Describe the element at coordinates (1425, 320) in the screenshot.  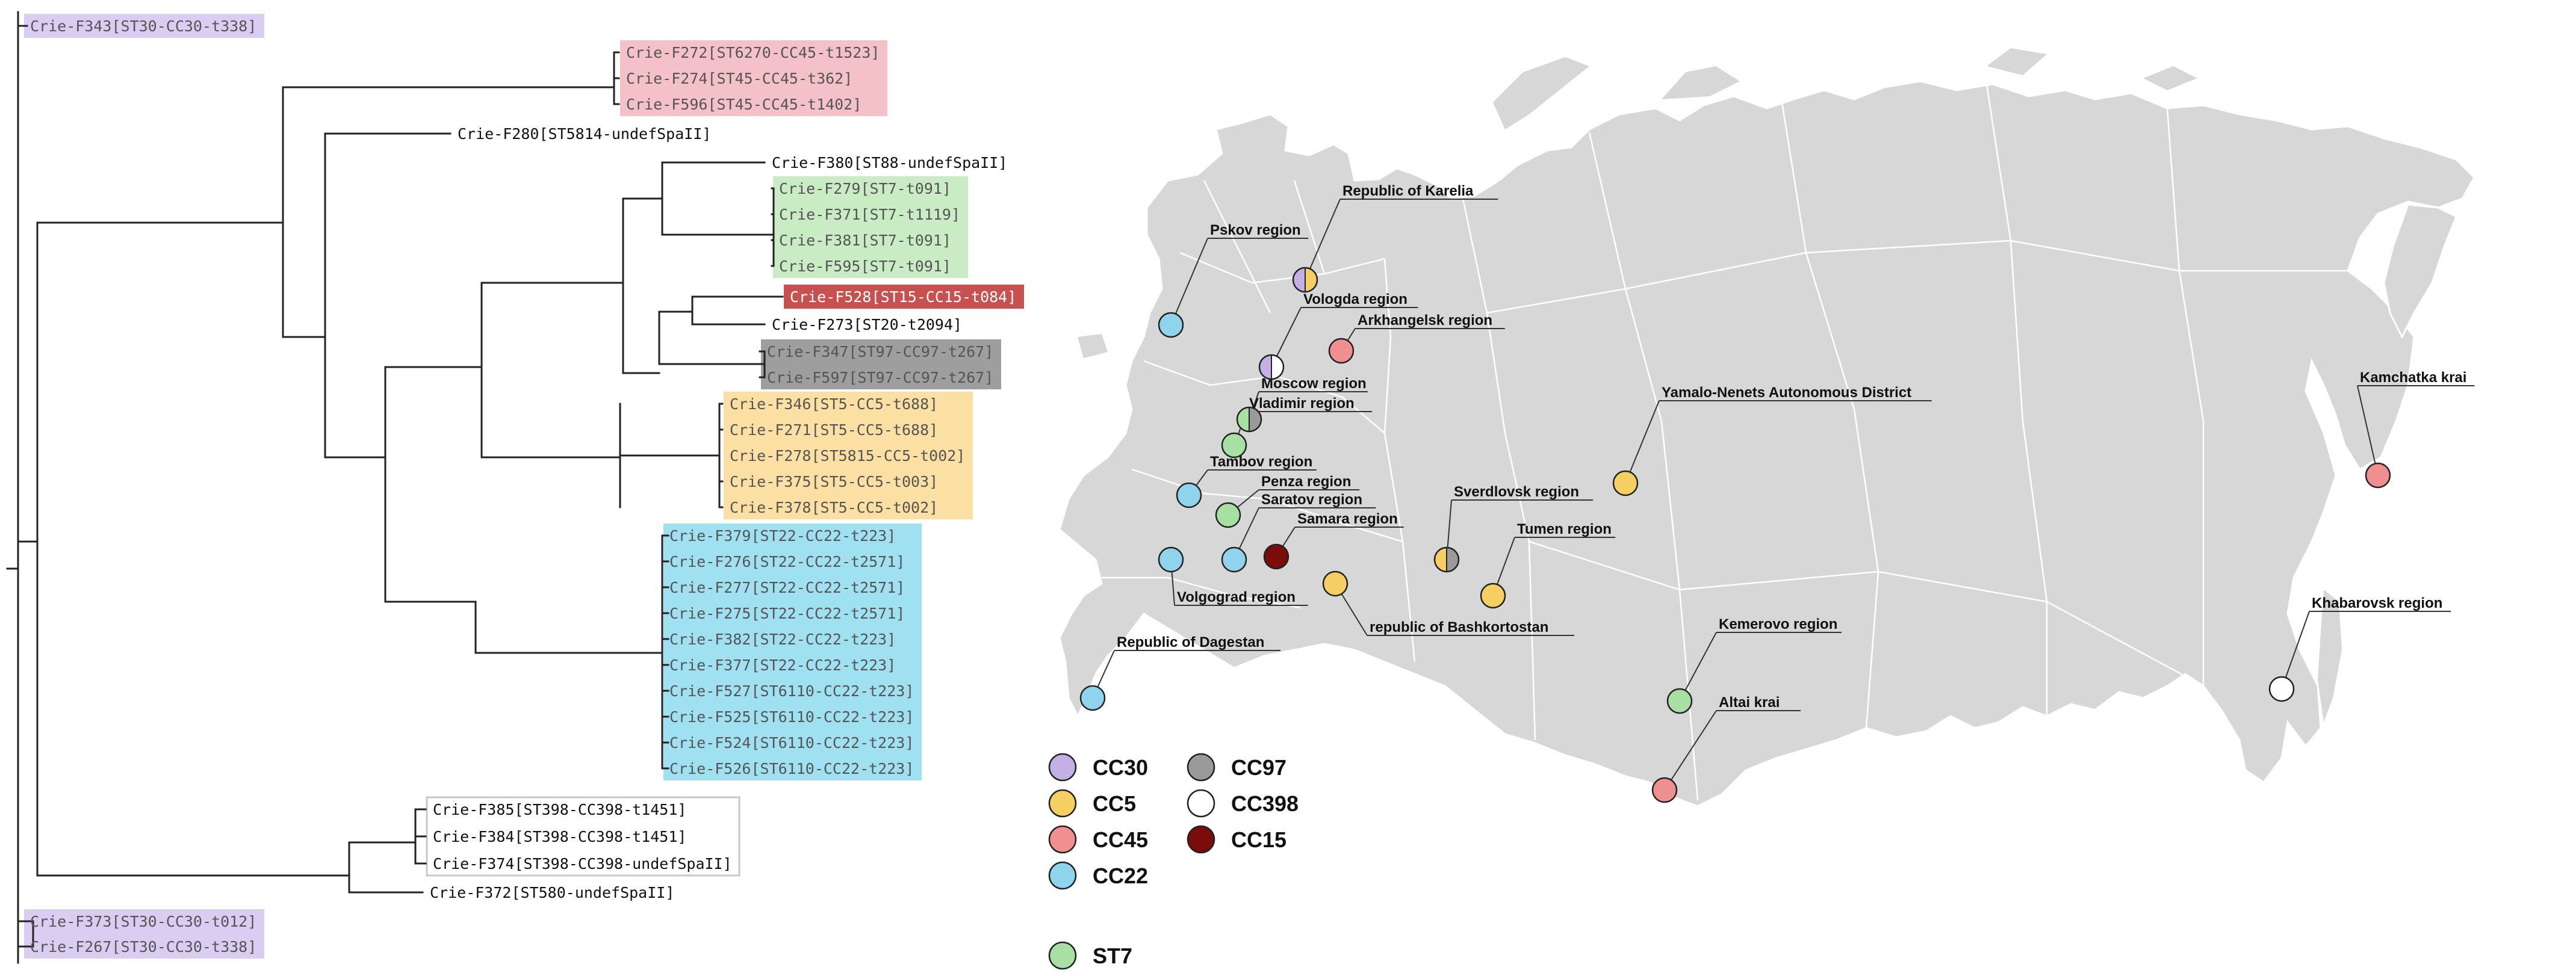
I see `region-label-arkhangelsk: Arkhangelsk region` at that location.